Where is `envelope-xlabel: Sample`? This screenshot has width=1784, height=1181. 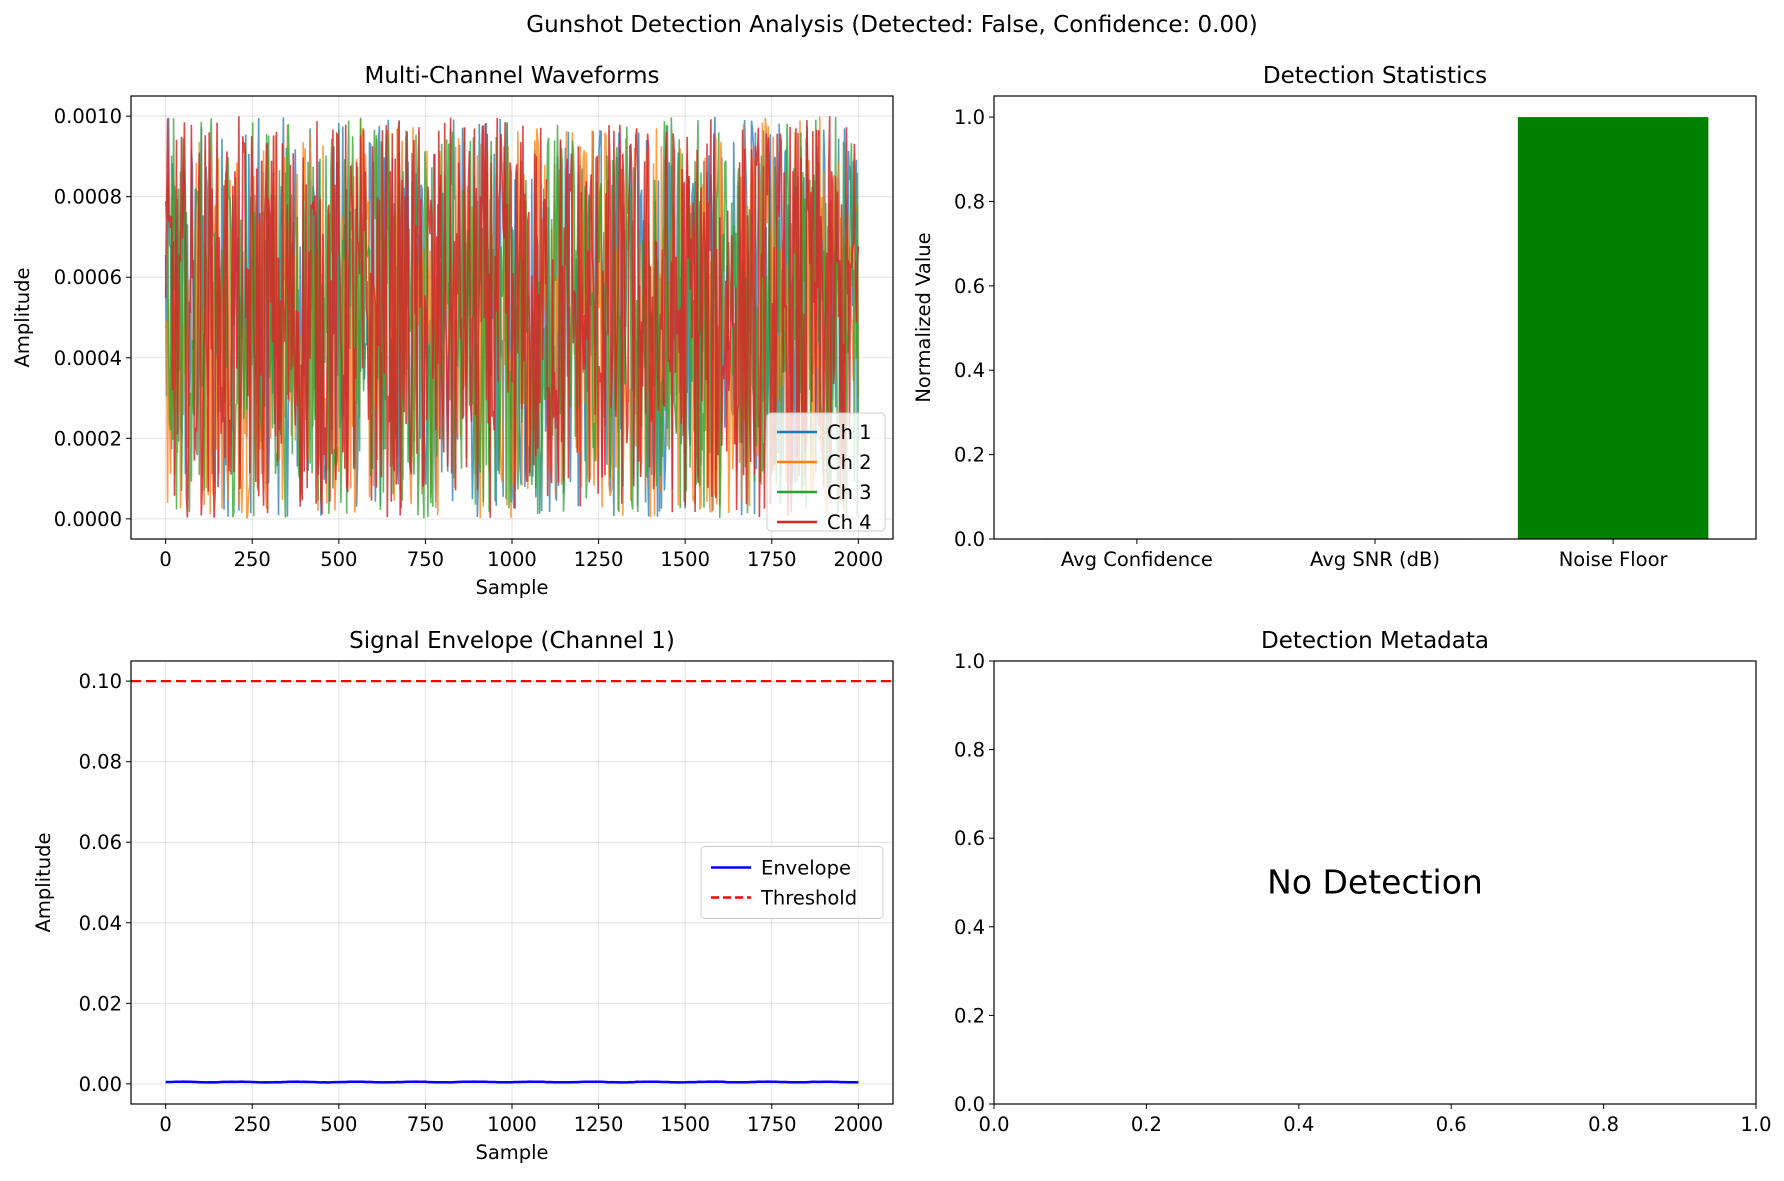 envelope-xlabel: Sample is located at coordinates (511, 1152).